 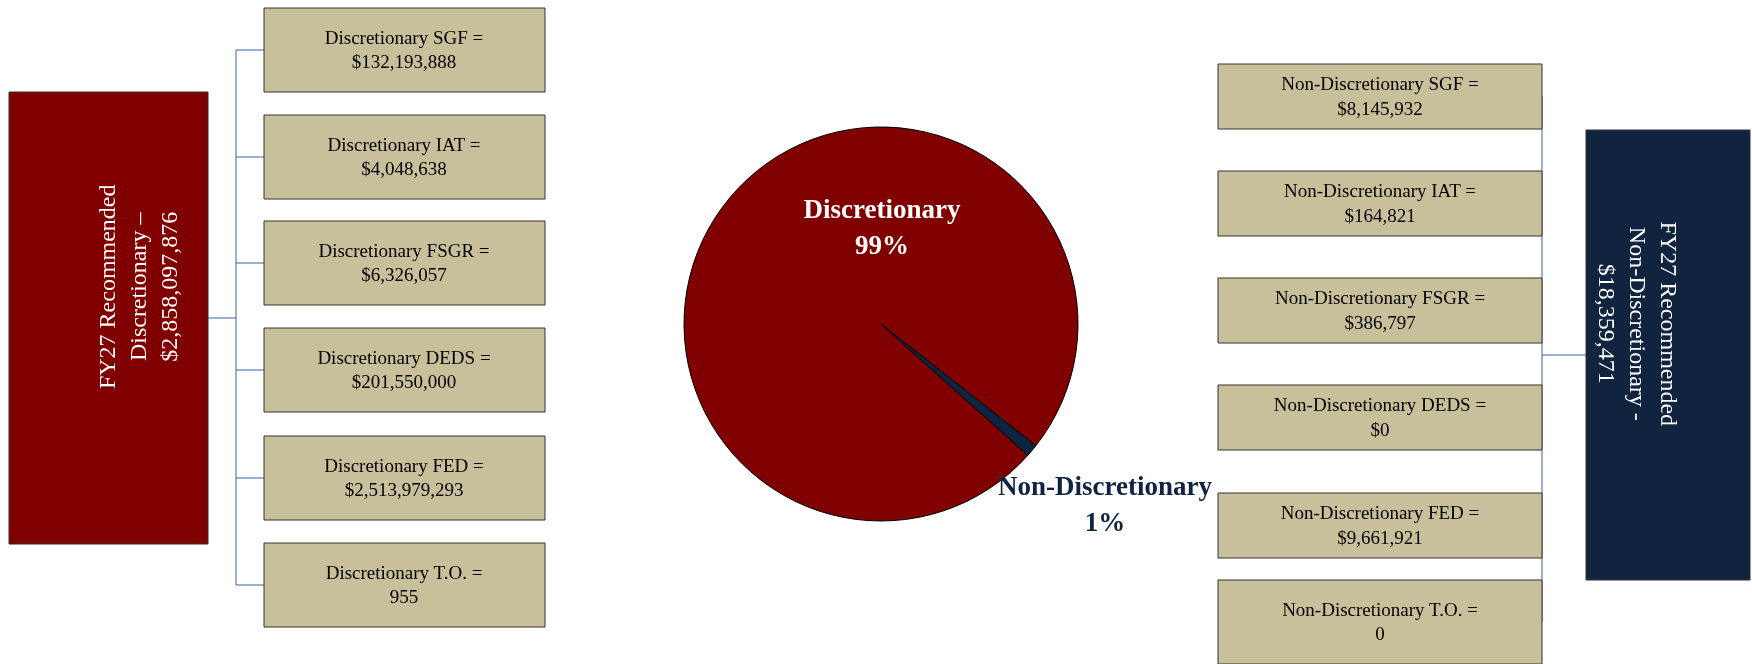 What do you see at coordinates (882, 209) in the screenshot?
I see `slice-label: Discretionary` at bounding box center [882, 209].